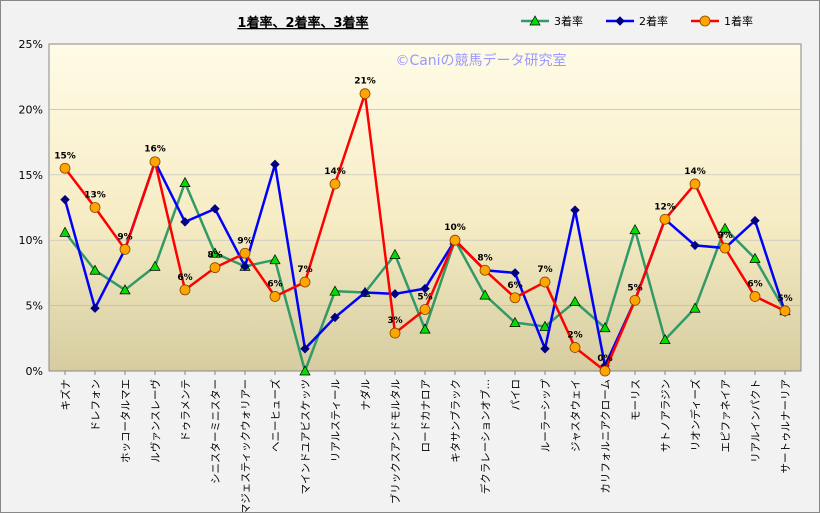 The width and height of the screenshot is (820, 513). What do you see at coordinates (455, 228) in the screenshot?
I see `data-label: 10%` at bounding box center [455, 228].